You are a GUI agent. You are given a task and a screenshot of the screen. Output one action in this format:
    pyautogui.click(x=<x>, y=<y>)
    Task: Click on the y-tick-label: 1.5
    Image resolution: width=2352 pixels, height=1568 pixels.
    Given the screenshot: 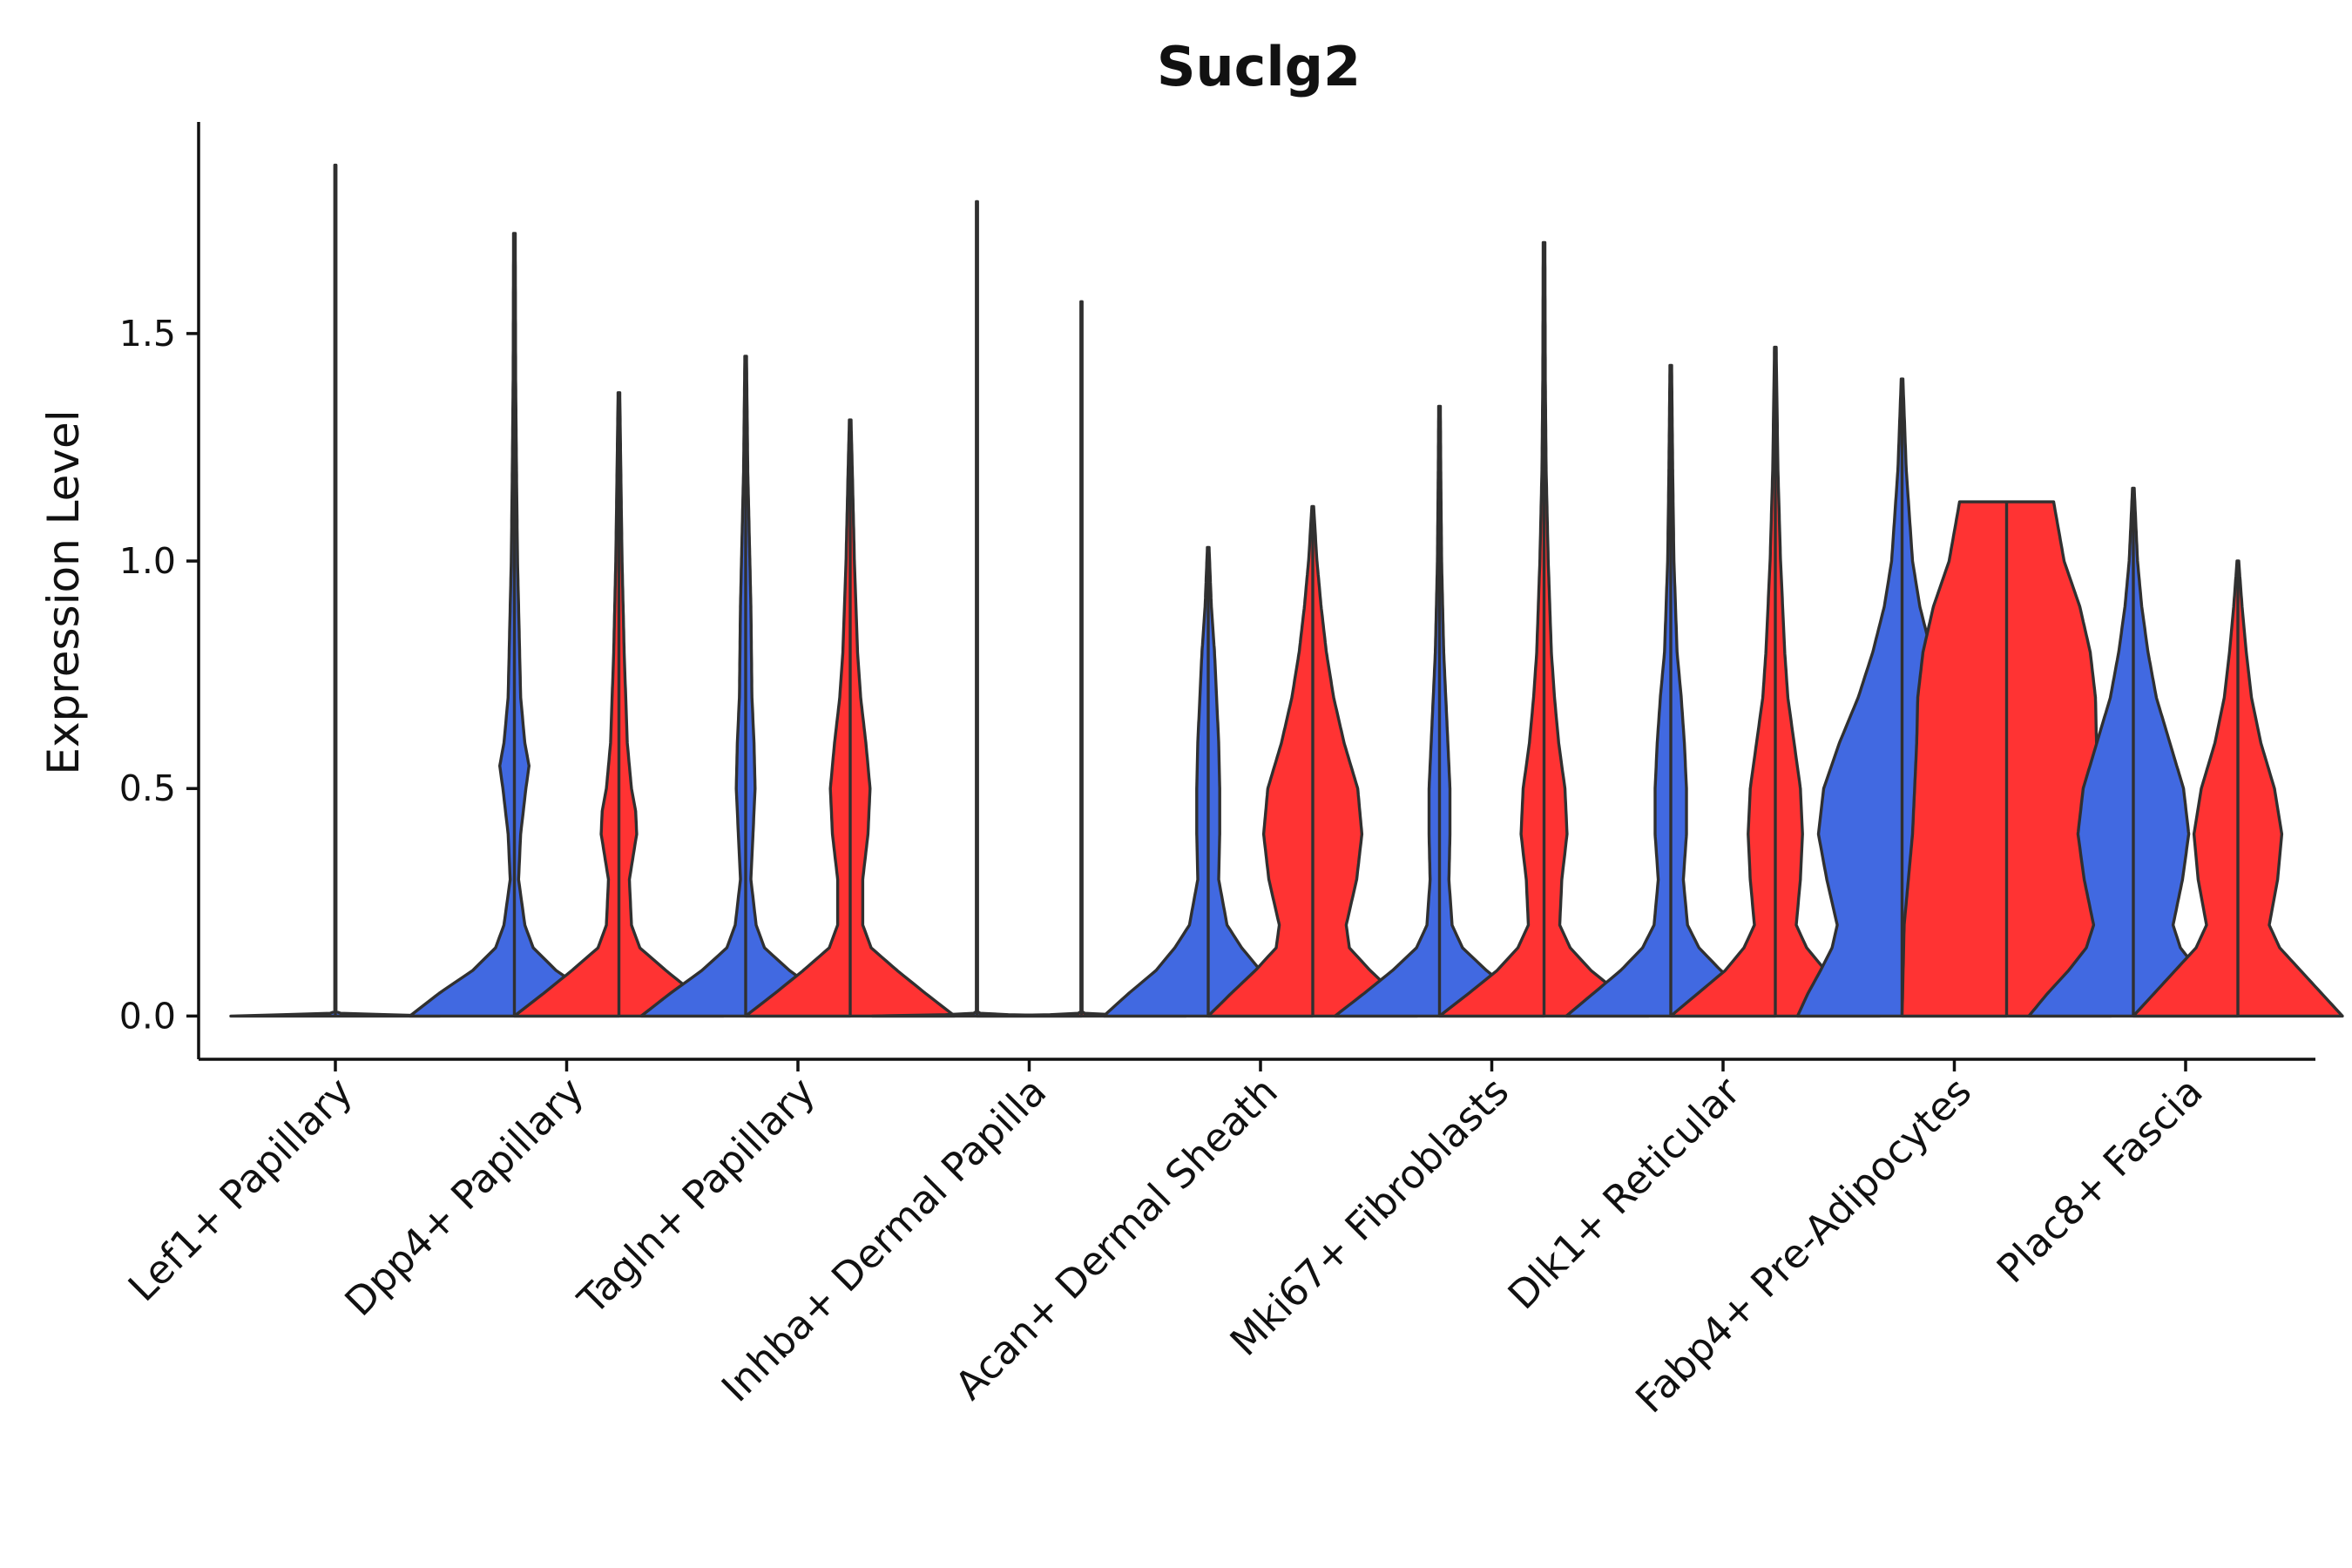 What is the action you would take?
    pyautogui.click(x=147, y=334)
    